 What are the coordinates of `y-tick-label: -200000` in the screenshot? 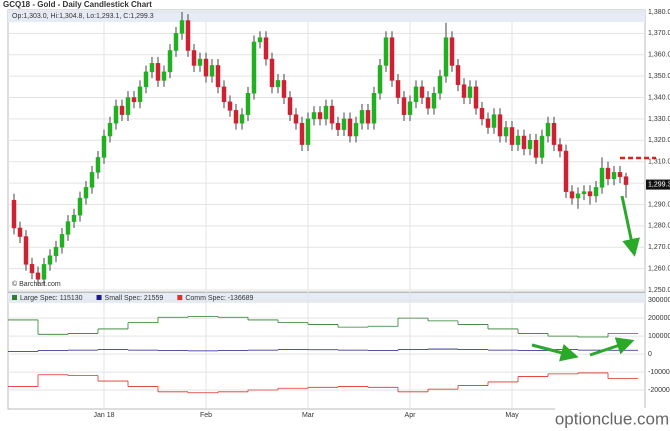 It's located at (659, 390).